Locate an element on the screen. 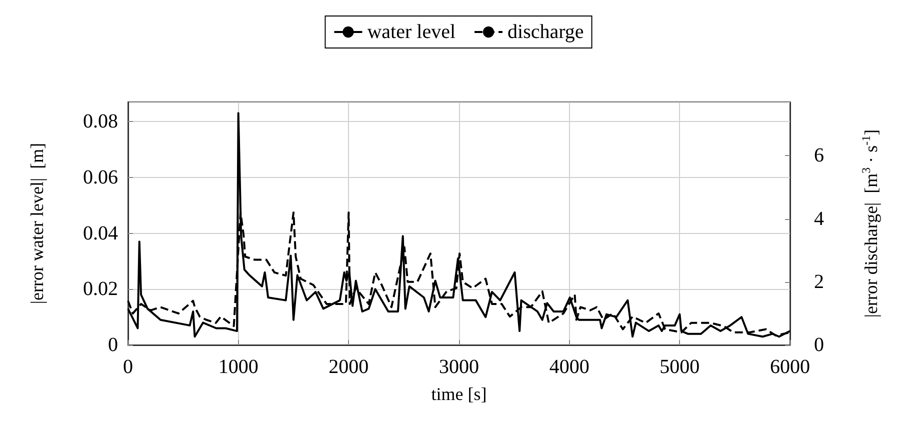 Image resolution: width=917 pixels, height=437 pixels. y-tick-label: 0.08 is located at coordinates (100, 121).